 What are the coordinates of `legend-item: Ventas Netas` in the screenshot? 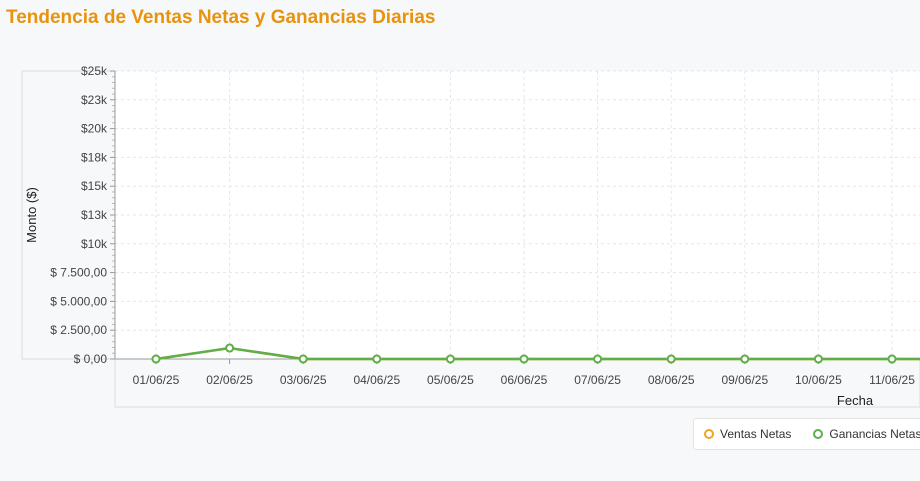 It's located at (747, 434).